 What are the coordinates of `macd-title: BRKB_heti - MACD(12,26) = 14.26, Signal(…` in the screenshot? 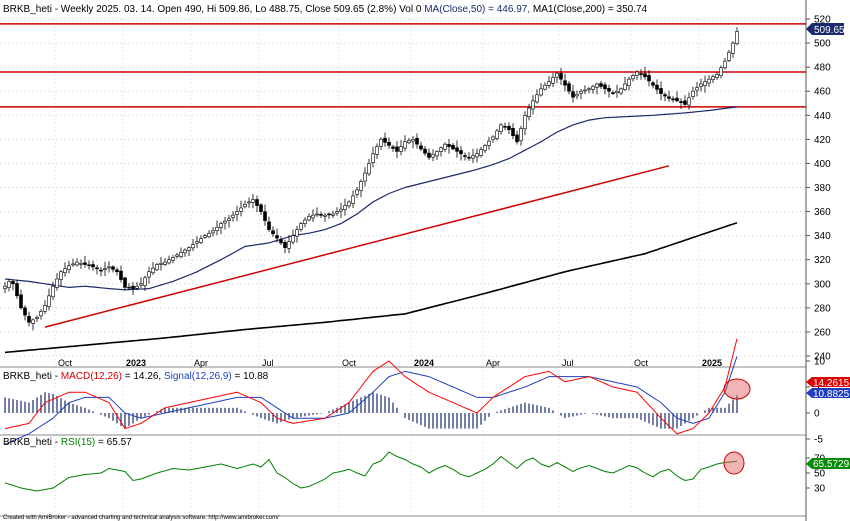 It's located at (136, 376).